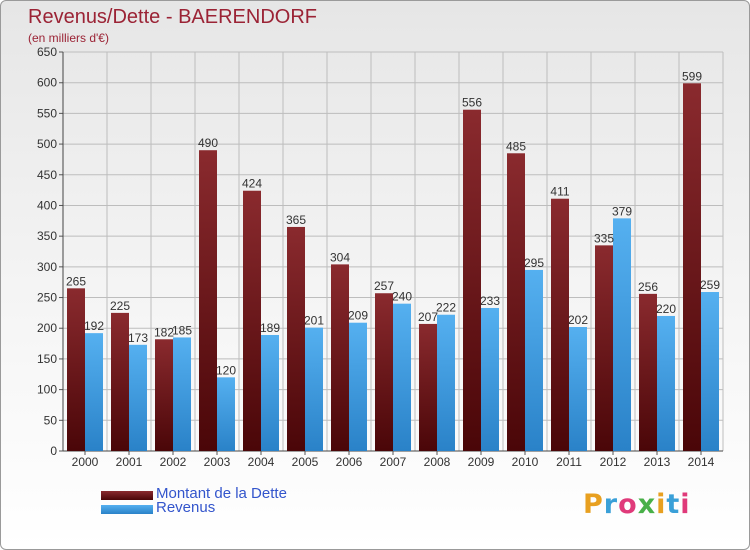  I want to click on y-tick-label: 100, so click(47, 390).